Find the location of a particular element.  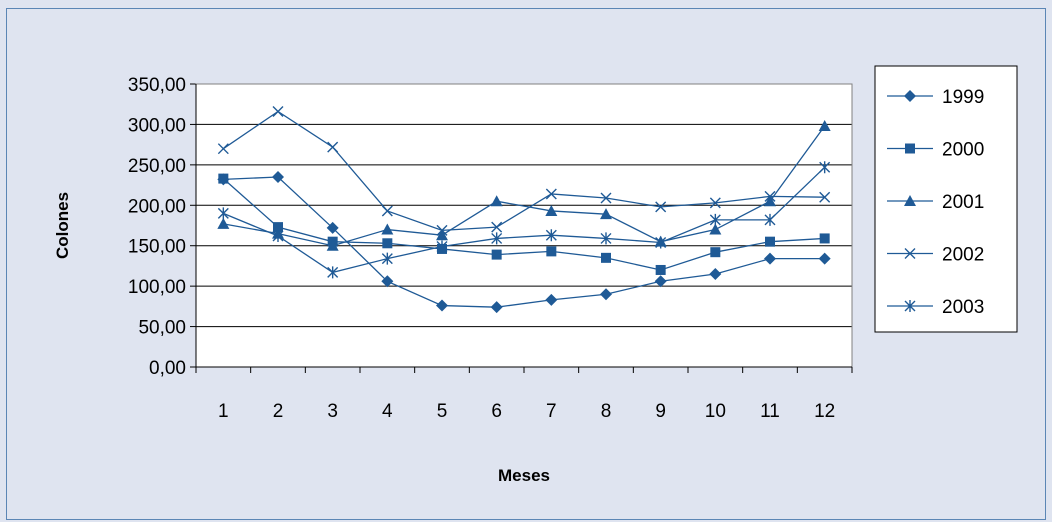

series-line-2000 is located at coordinates (523, 224).